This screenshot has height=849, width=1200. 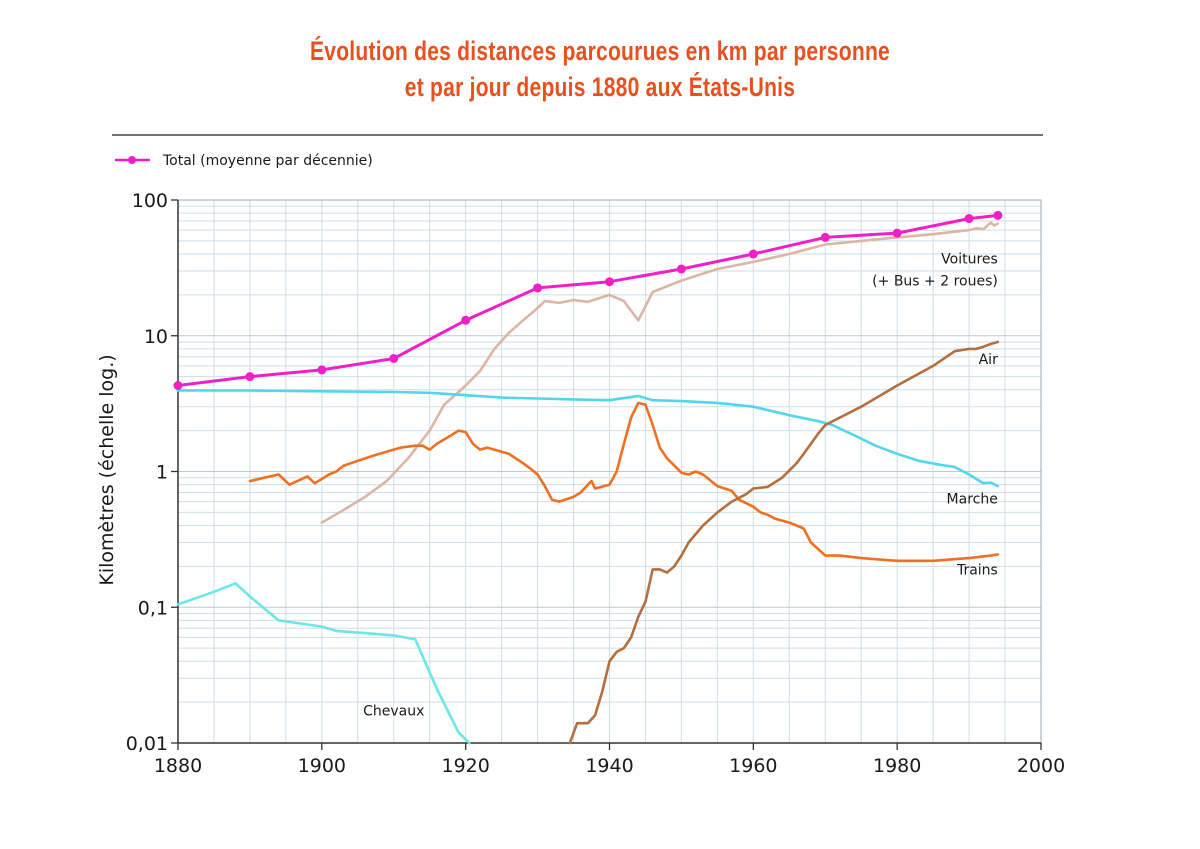 What do you see at coordinates (147, 744) in the screenshot?
I see `y-tick-label: 0,01` at bounding box center [147, 744].